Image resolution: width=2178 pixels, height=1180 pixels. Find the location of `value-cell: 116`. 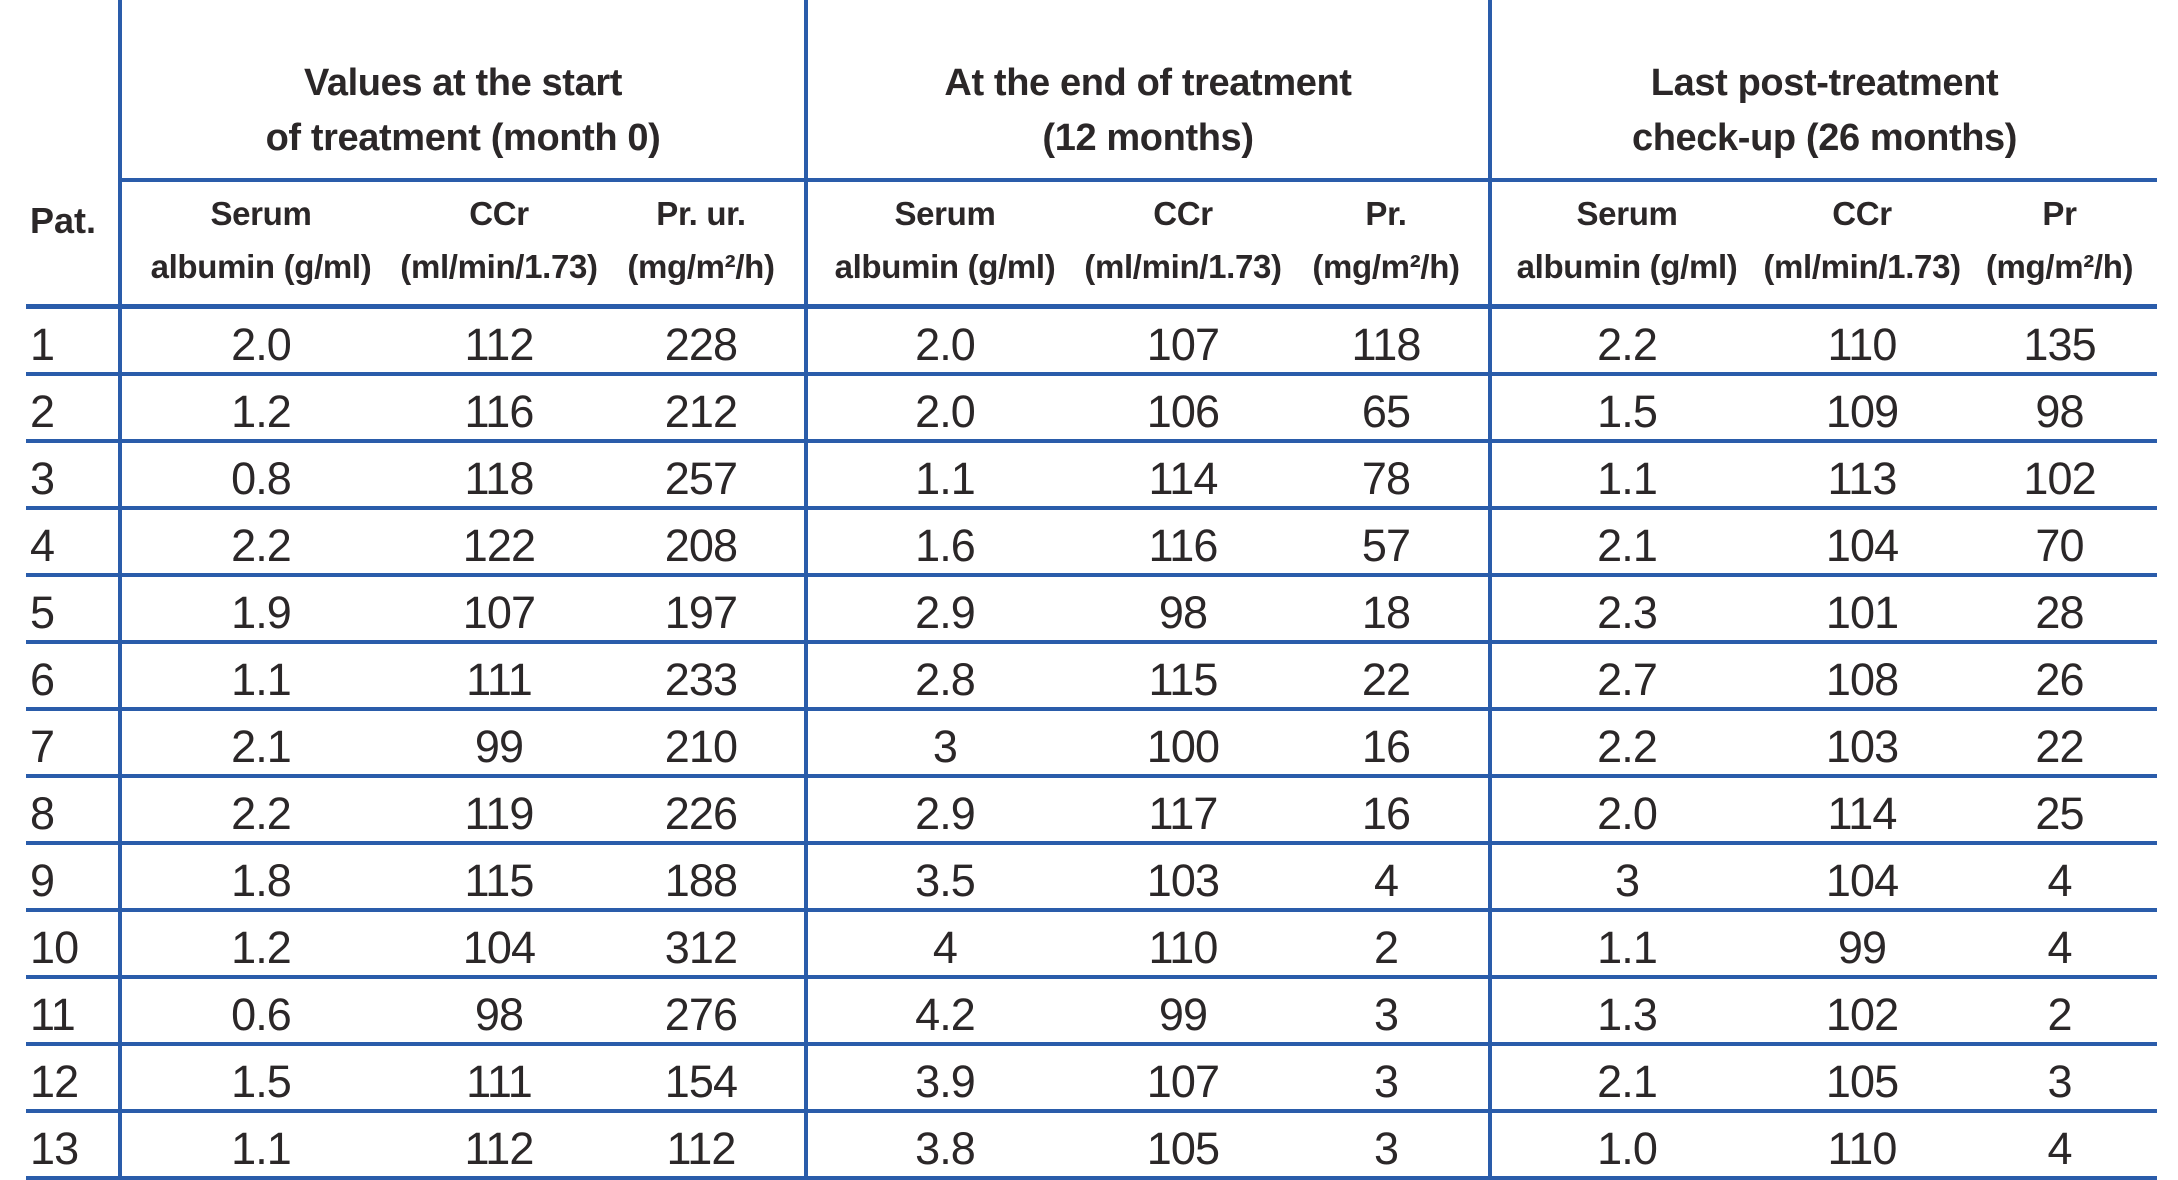

value-cell: 116 is located at coordinates (1183, 542).